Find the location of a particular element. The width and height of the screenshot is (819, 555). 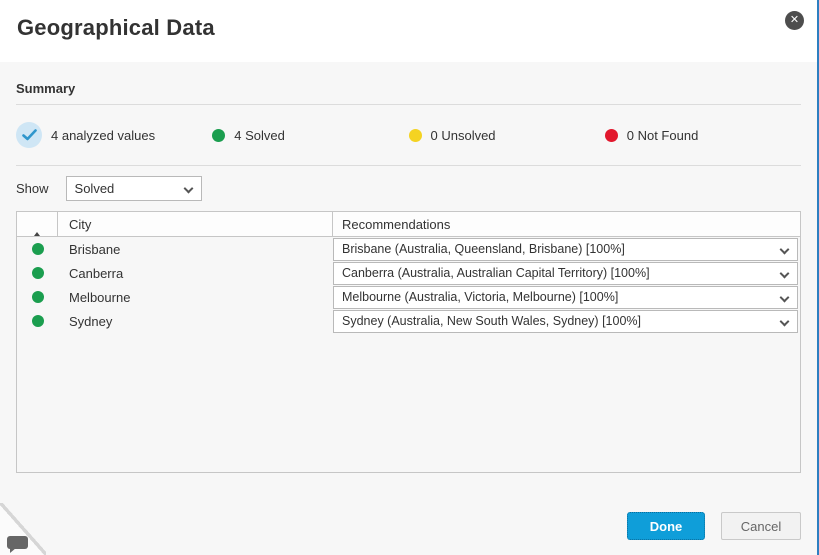

analyzed-check-icon is located at coordinates (29, 135).